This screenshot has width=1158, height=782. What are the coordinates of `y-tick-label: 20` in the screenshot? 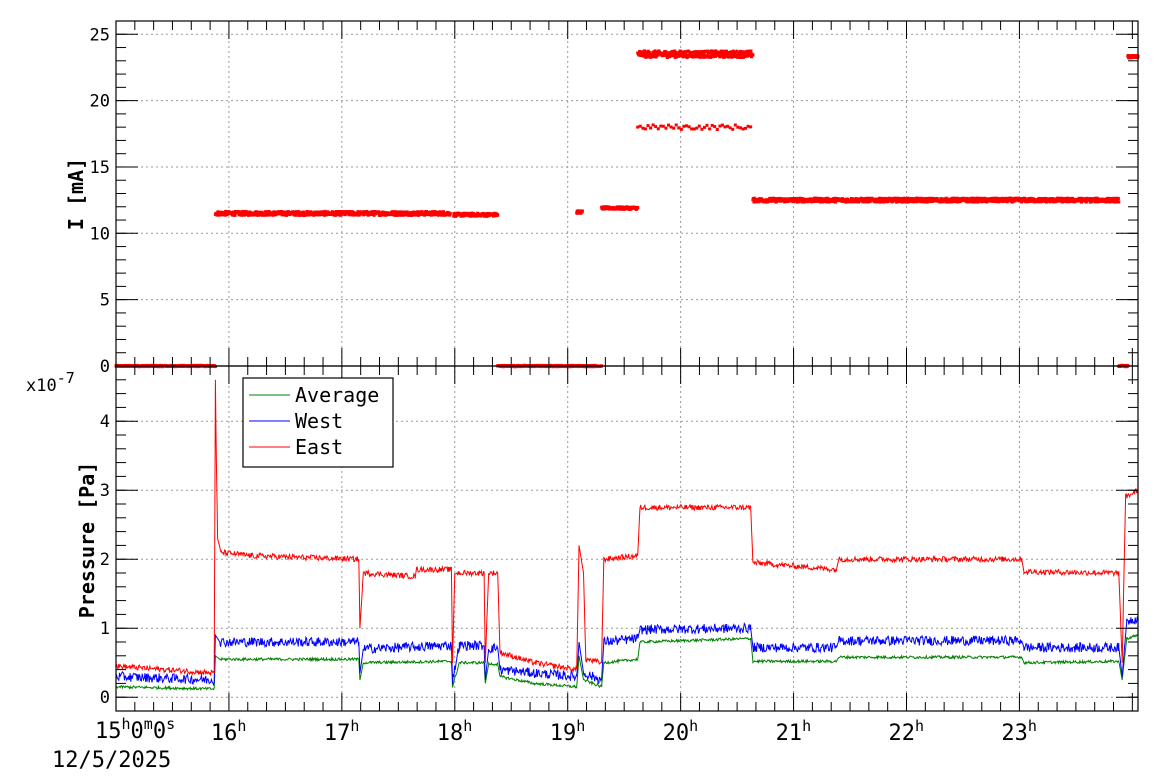 It's located at (100, 102).